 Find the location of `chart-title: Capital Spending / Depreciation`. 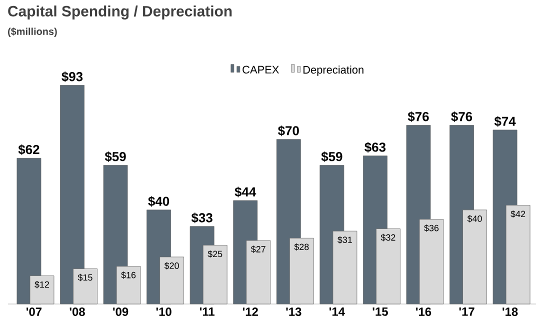

chart-title: Capital Spending / Depreciation is located at coordinates (120, 13).